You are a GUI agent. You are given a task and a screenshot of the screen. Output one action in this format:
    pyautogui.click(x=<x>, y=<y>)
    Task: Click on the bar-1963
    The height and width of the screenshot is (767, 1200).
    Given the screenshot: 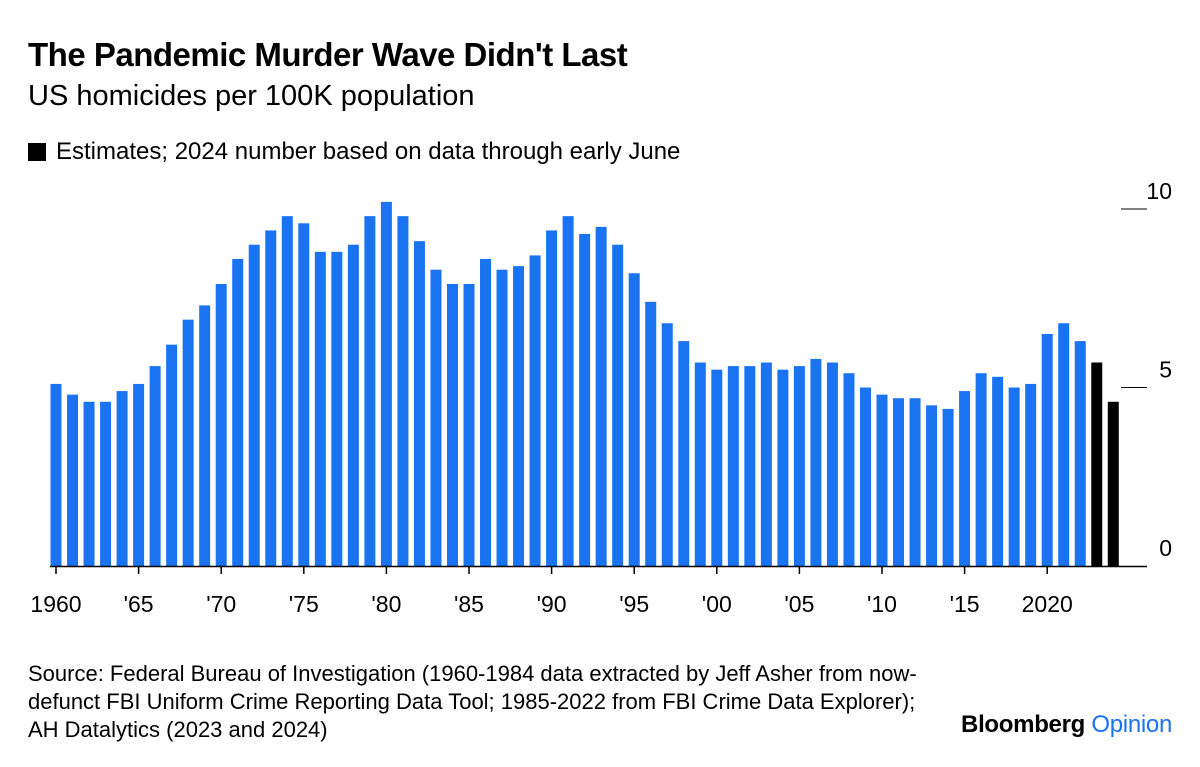 What is the action you would take?
    pyautogui.click(x=106, y=483)
    